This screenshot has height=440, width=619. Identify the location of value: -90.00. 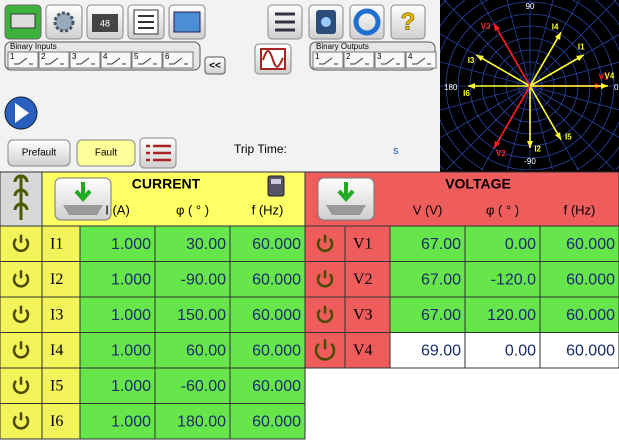
(203, 279).